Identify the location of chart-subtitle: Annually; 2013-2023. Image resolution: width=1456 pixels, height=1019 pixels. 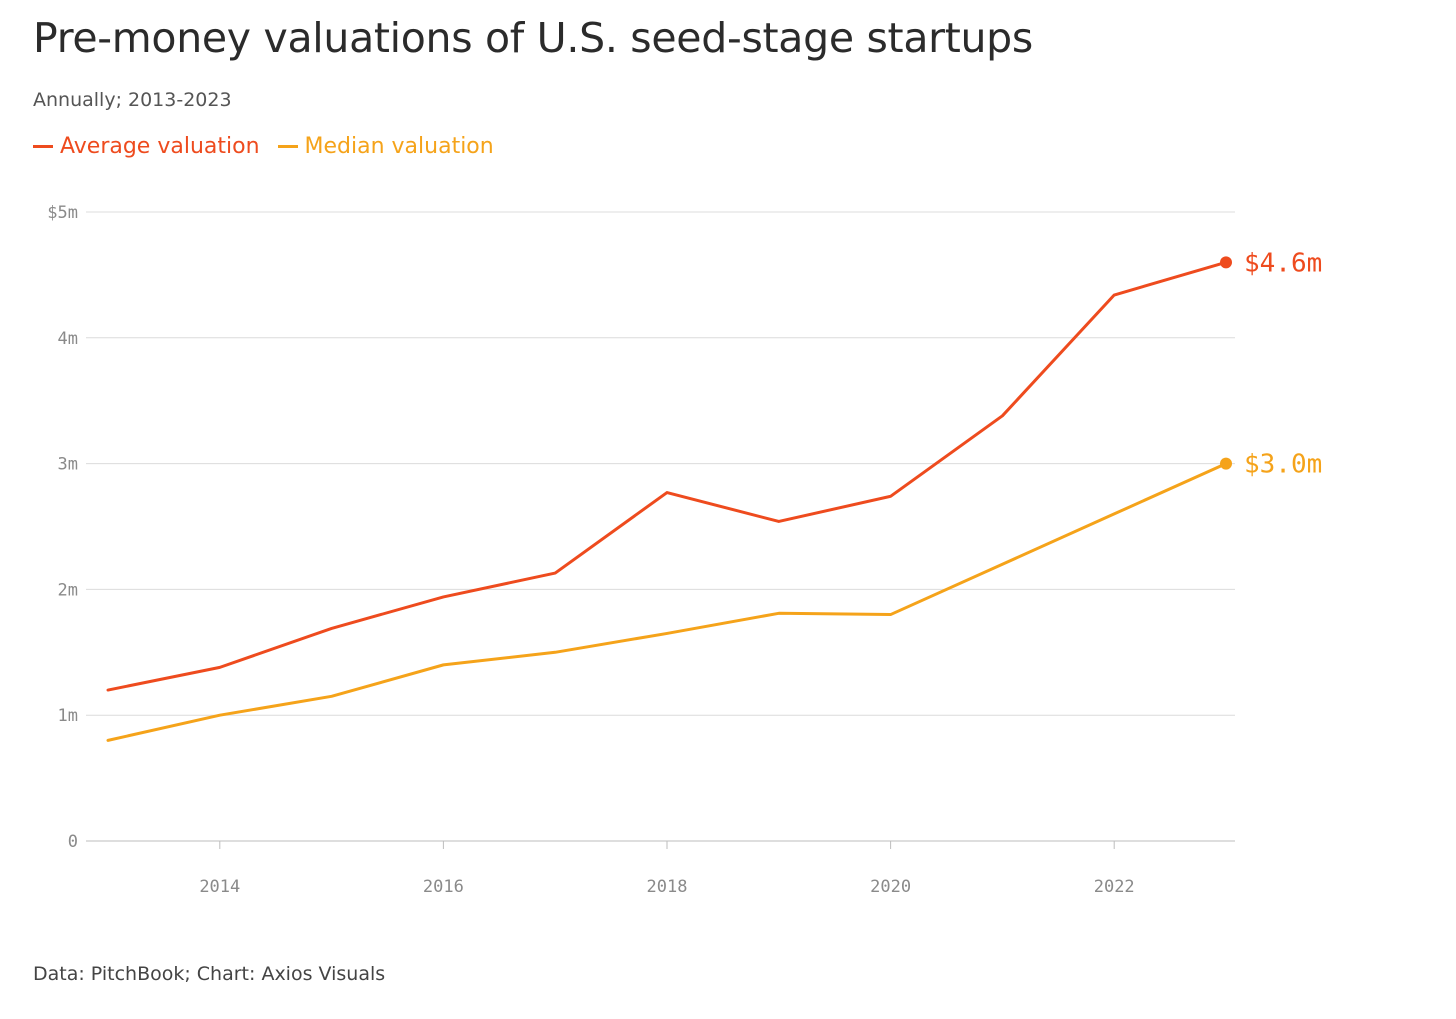
(132, 100).